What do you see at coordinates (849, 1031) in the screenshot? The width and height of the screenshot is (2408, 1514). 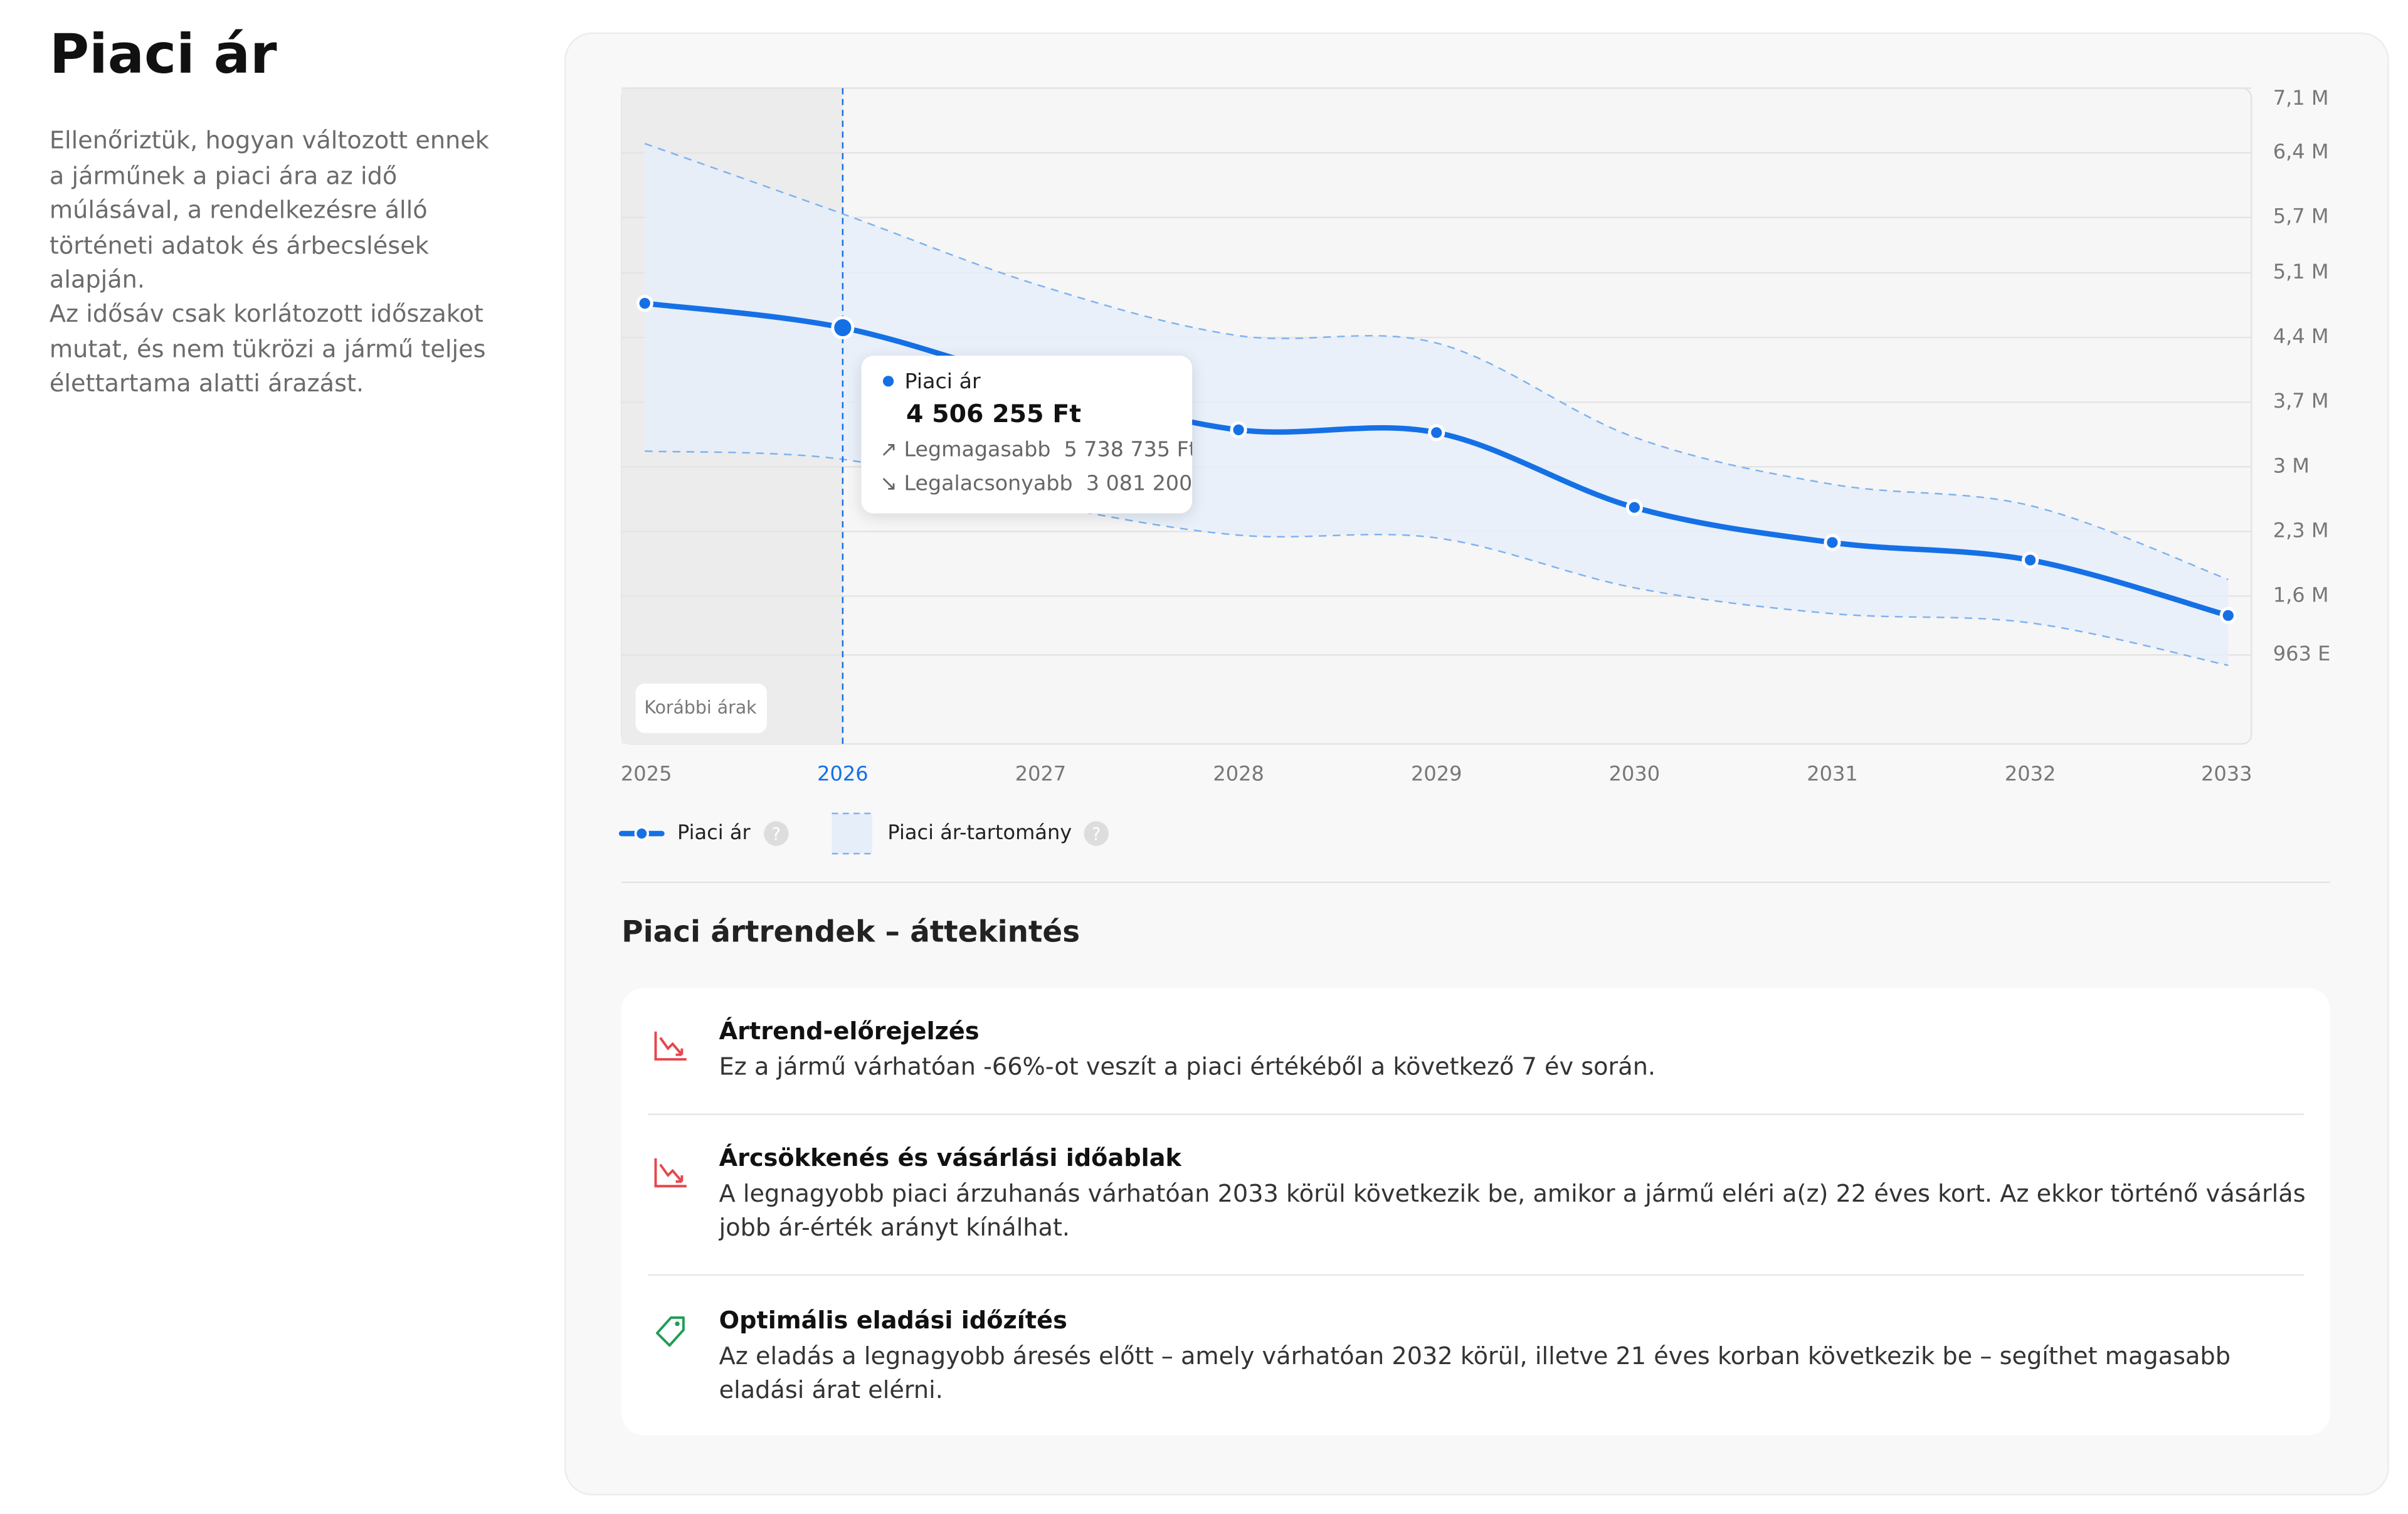 I see `insight-title: Ártrend-előrejelzés` at bounding box center [849, 1031].